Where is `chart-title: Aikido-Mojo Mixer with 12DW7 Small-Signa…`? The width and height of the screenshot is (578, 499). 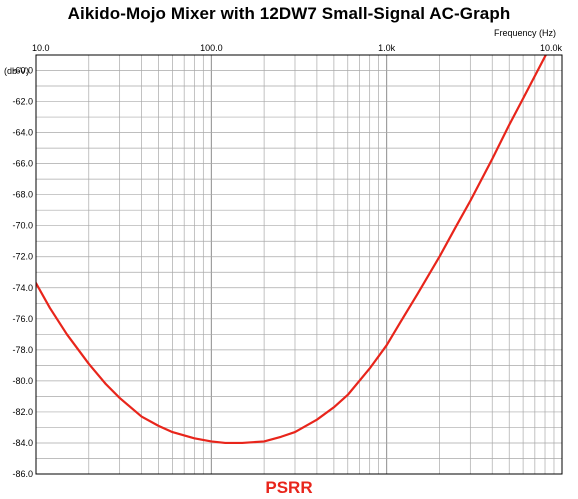 chart-title: Aikido-Mojo Mixer with 12DW7 Small-Signa… is located at coordinates (289, 13).